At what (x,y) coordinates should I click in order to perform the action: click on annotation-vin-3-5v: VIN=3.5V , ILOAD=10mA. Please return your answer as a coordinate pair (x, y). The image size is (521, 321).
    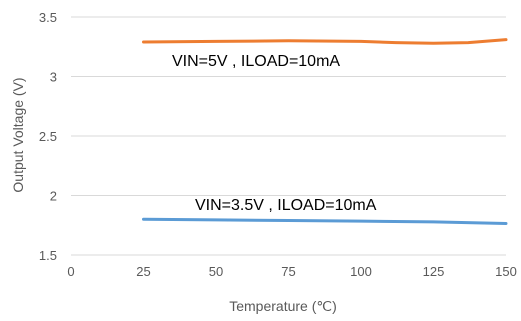
    Looking at the image, I should click on (286, 205).